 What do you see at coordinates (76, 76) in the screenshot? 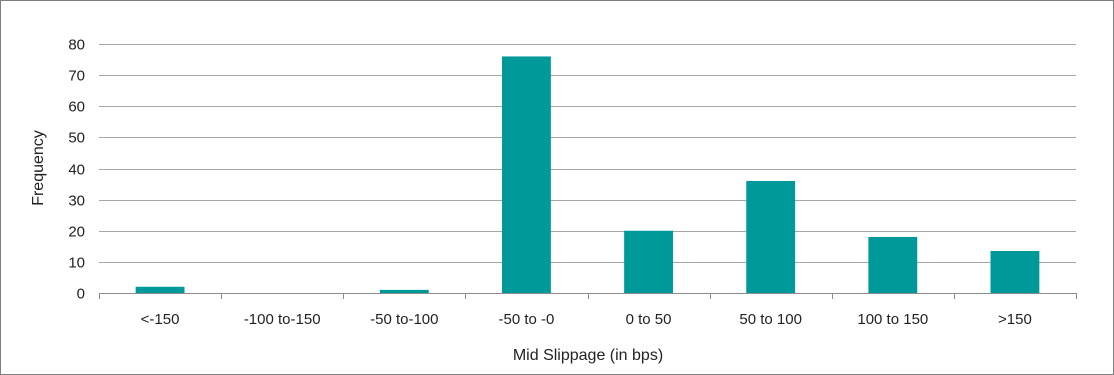
I see `y-tick-label: 70` at bounding box center [76, 76].